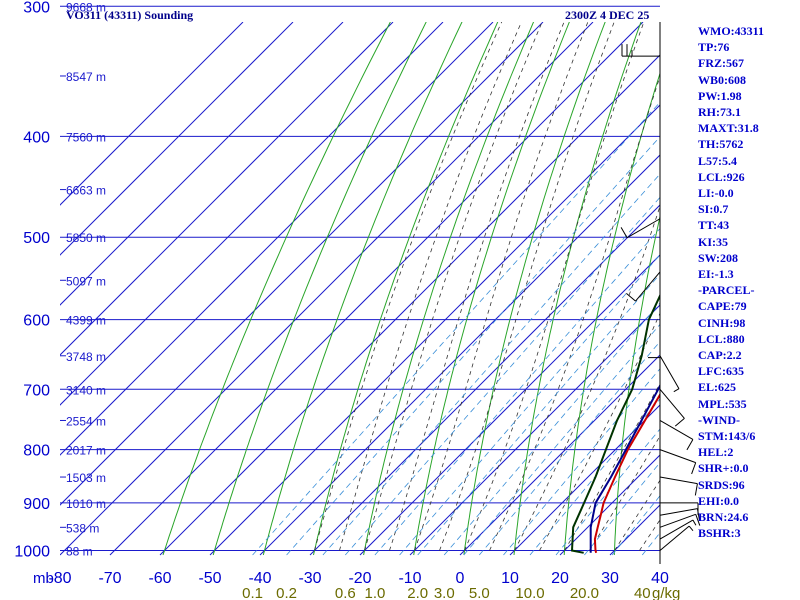 The image size is (800, 600). What do you see at coordinates (36, 451) in the screenshot?
I see `pressure-tick-label: 800` at bounding box center [36, 451].